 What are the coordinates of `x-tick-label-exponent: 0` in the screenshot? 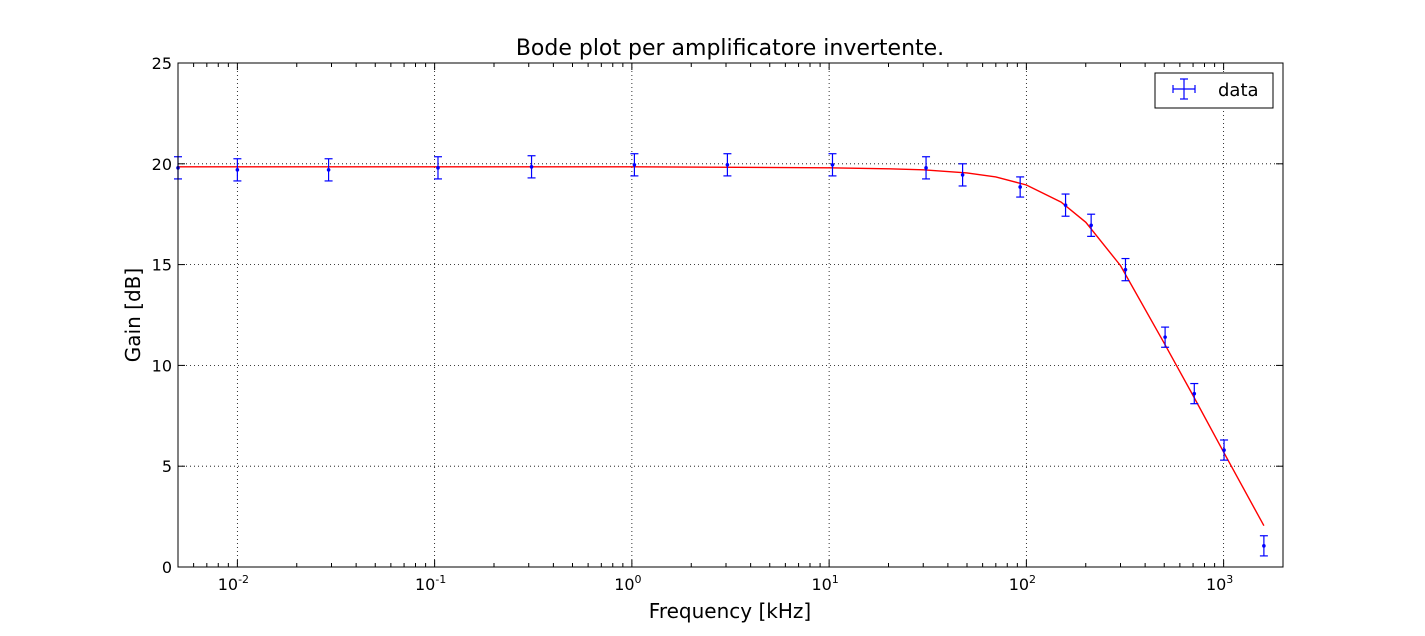 It's located at (638, 579).